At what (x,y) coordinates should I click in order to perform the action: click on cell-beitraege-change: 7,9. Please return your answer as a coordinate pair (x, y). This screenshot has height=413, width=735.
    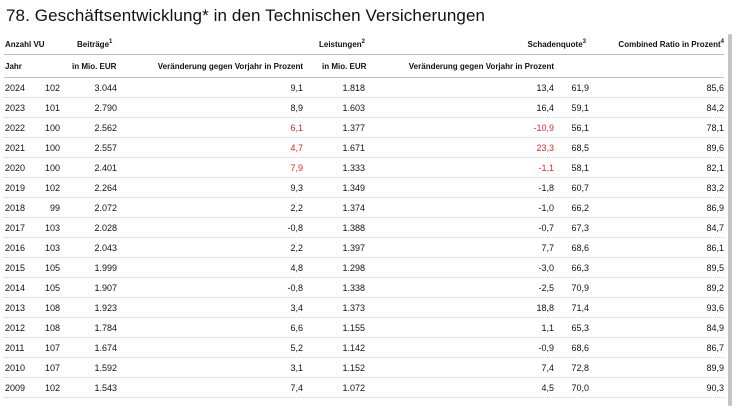
    Looking at the image, I should click on (296, 168).